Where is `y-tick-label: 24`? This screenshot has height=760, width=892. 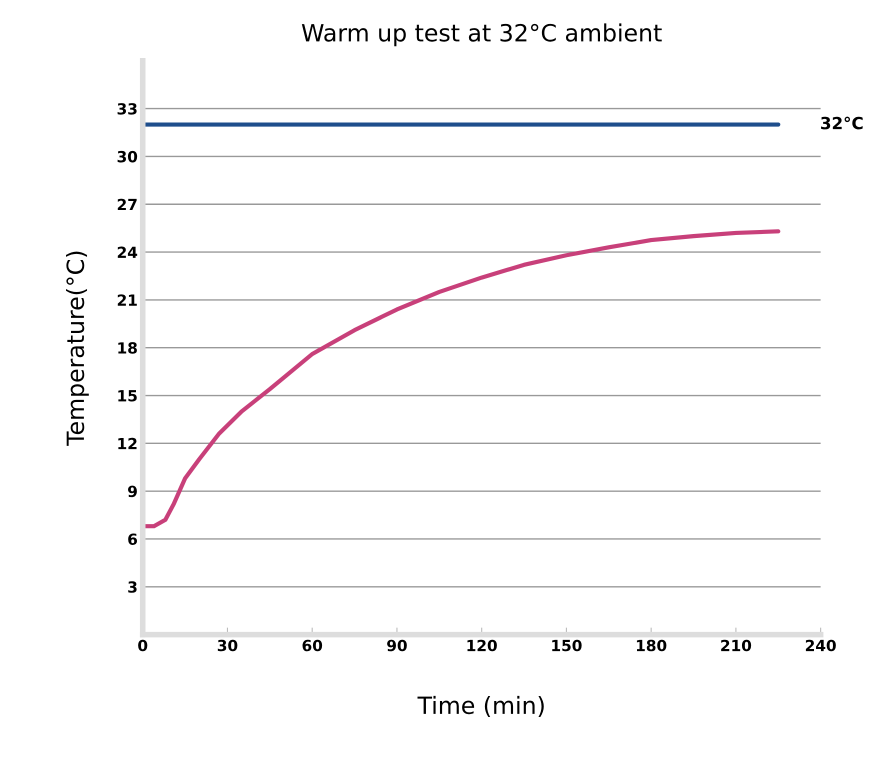 y-tick-label: 24 is located at coordinates (128, 252).